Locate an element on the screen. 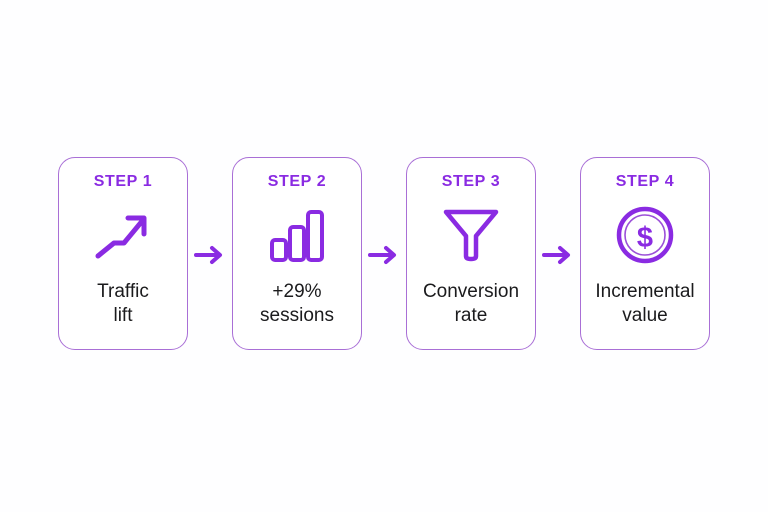 The height and width of the screenshot is (512, 768). step-eyebrow-3: STEP 3 is located at coordinates (471, 181).